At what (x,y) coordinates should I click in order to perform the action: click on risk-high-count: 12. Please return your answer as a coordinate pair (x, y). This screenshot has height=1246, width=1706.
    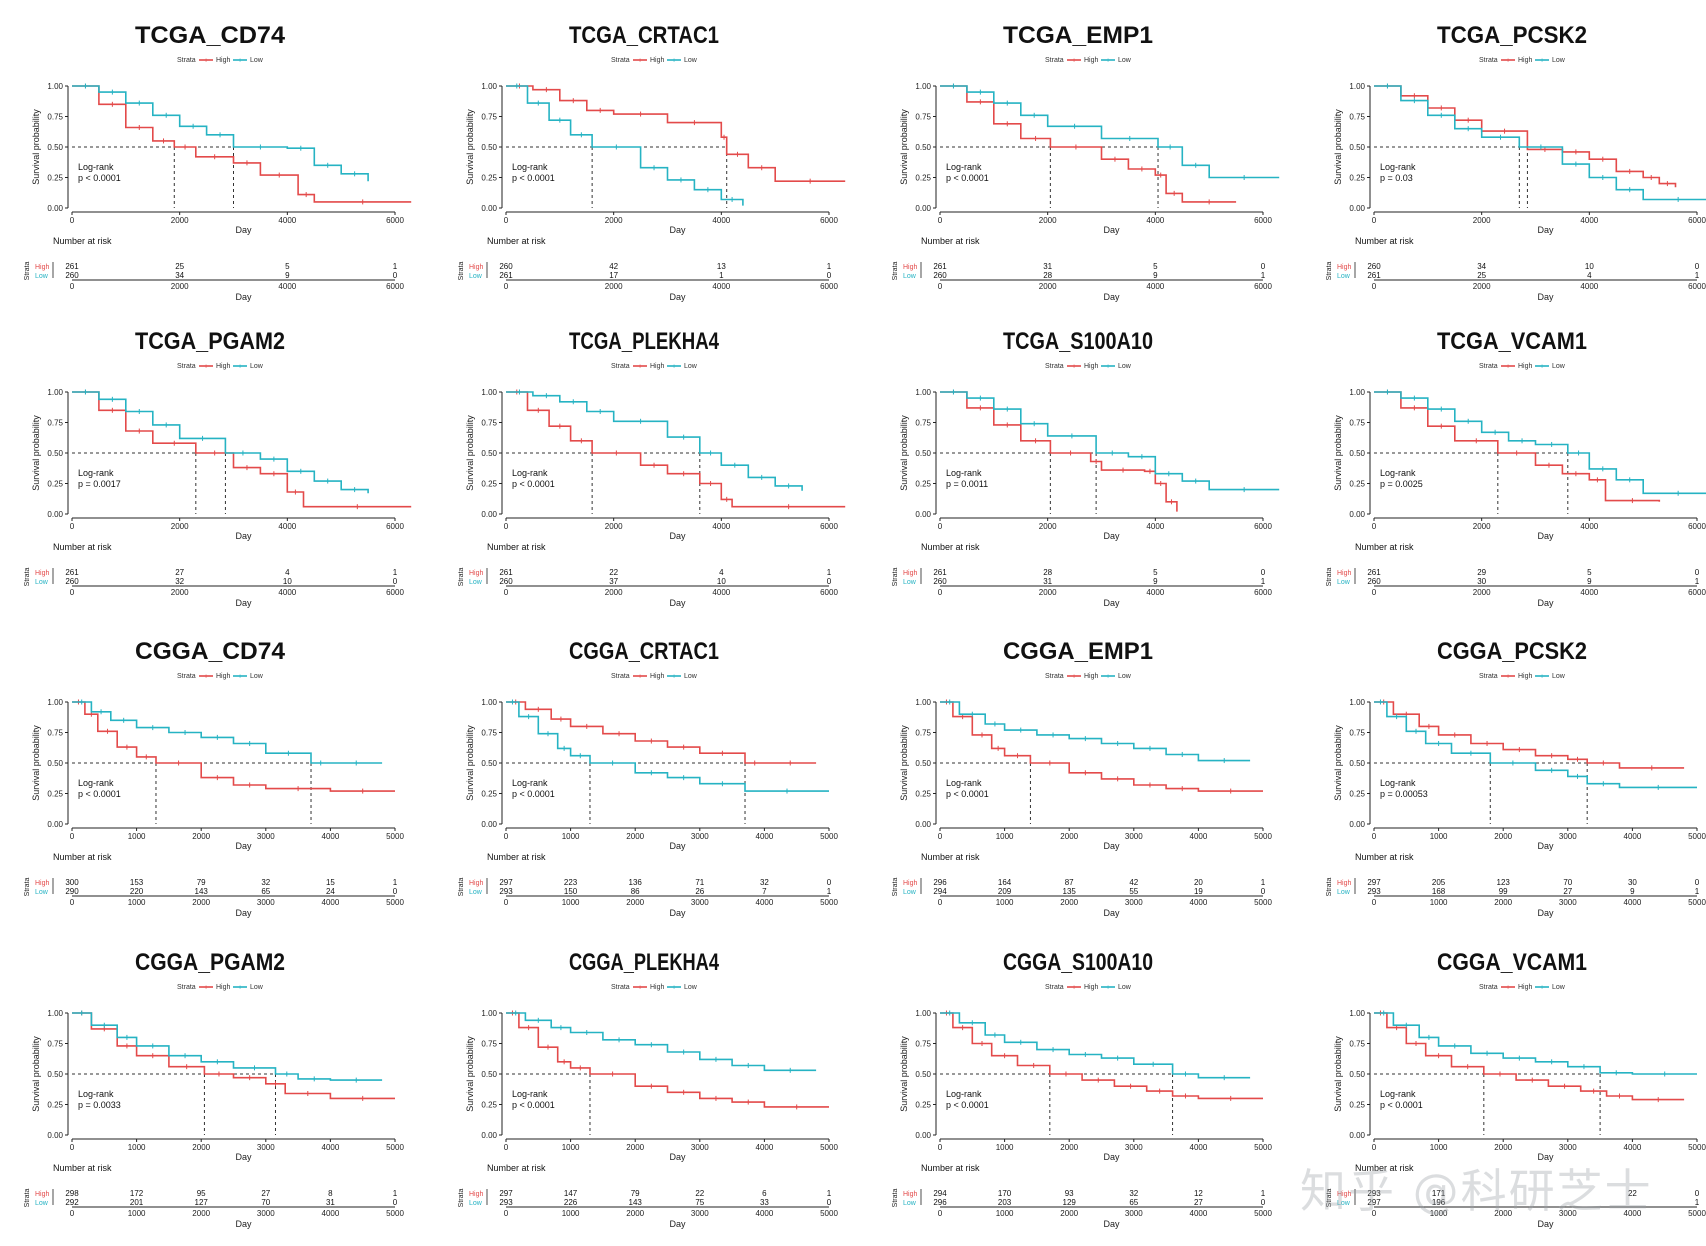
    Looking at the image, I should click on (1198, 1193).